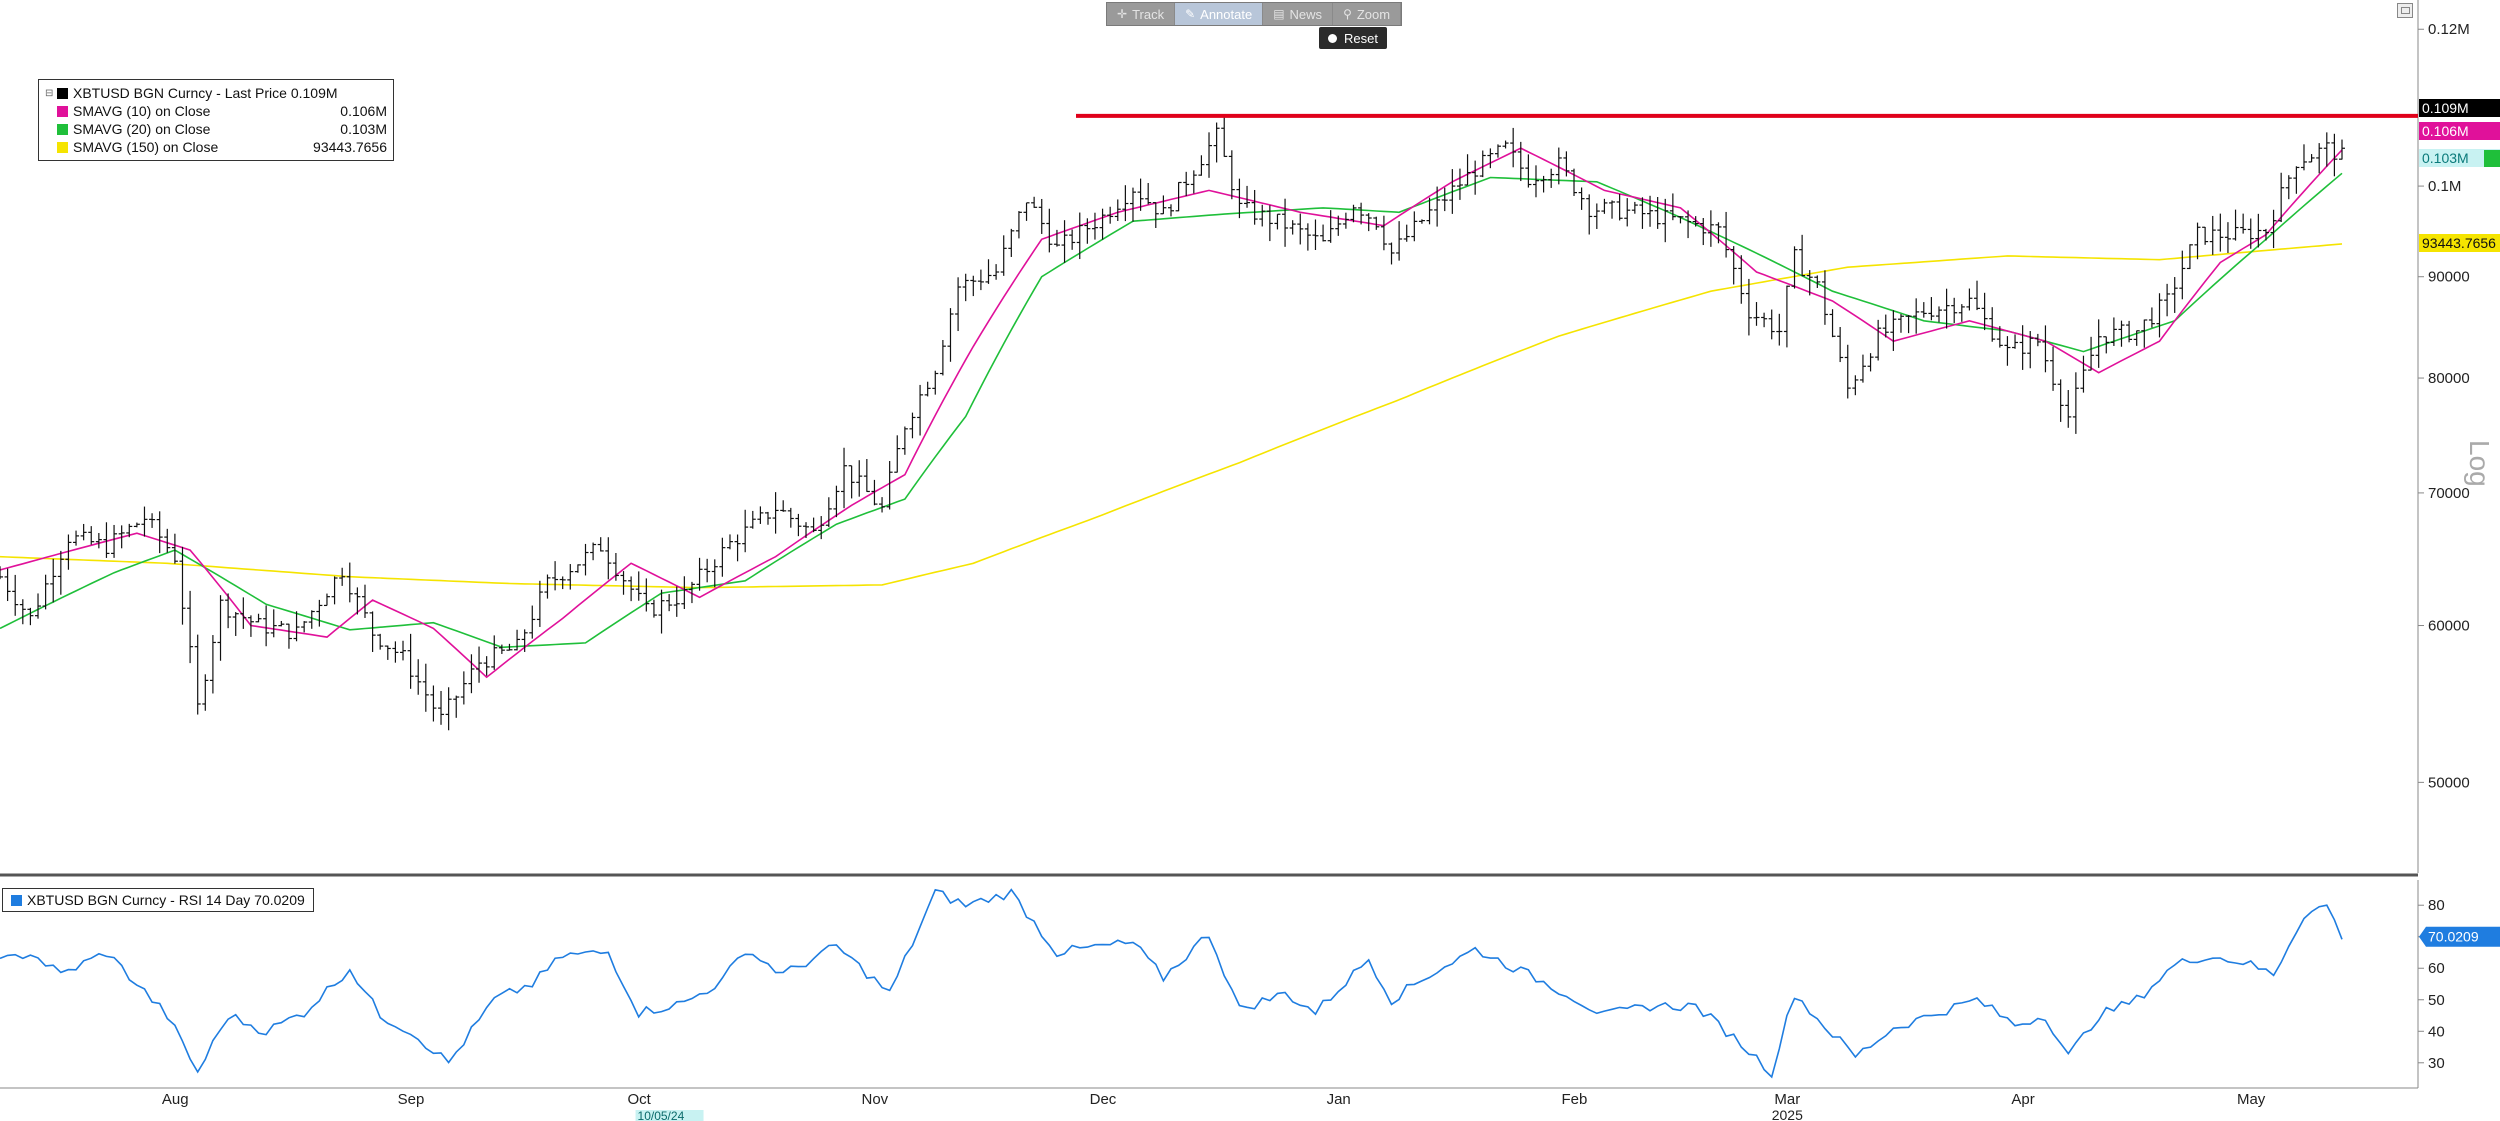  What do you see at coordinates (175, 1099) in the screenshot?
I see `month-label: Aug` at bounding box center [175, 1099].